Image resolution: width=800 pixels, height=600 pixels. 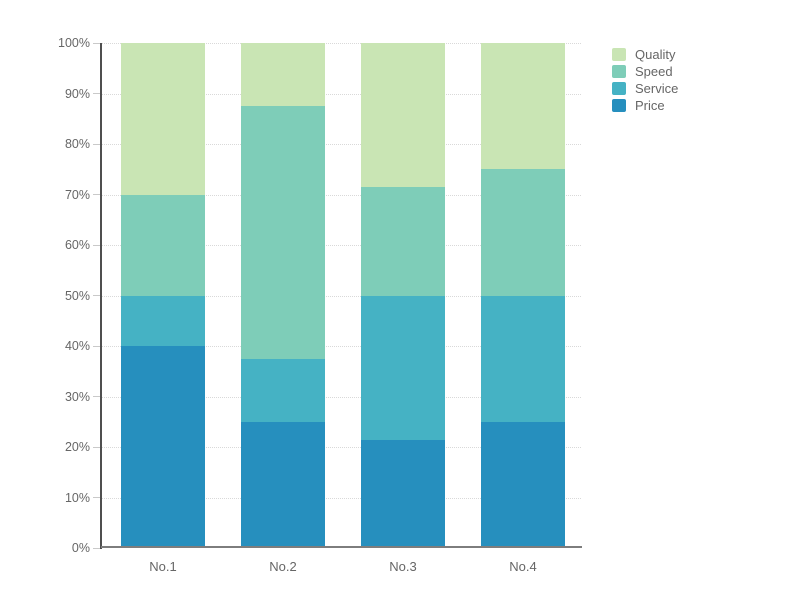 I want to click on bar-no1, so click(x=163, y=295).